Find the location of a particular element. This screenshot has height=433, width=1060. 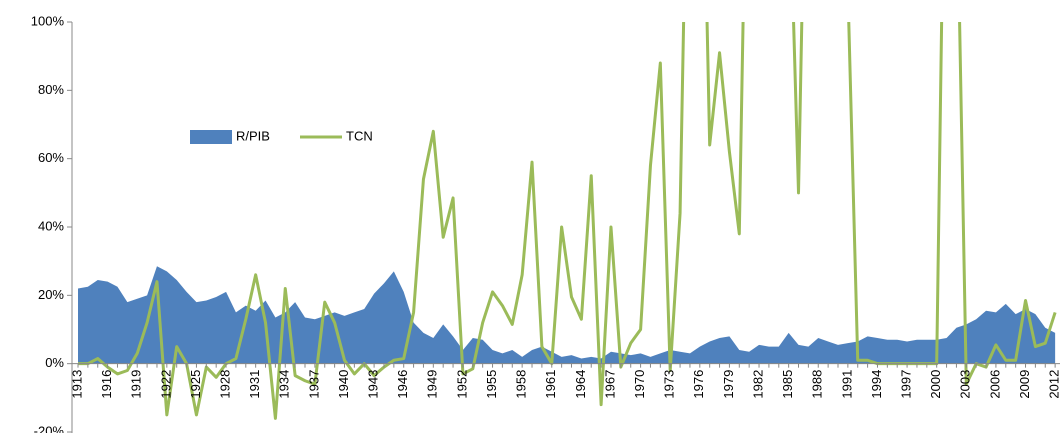

y-tick-label: 60% is located at coordinates (51, 157).